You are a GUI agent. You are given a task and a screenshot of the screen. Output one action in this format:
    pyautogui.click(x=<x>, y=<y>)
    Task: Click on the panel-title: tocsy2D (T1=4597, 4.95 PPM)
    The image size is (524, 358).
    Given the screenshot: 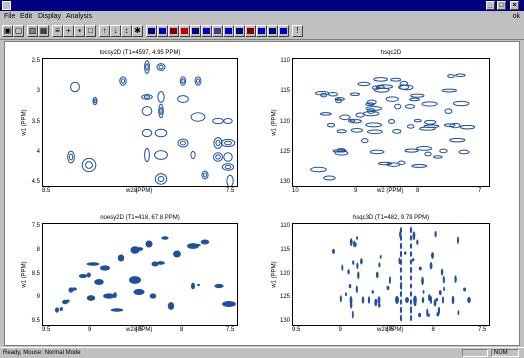 What is the action you would take?
    pyautogui.click(x=140, y=53)
    